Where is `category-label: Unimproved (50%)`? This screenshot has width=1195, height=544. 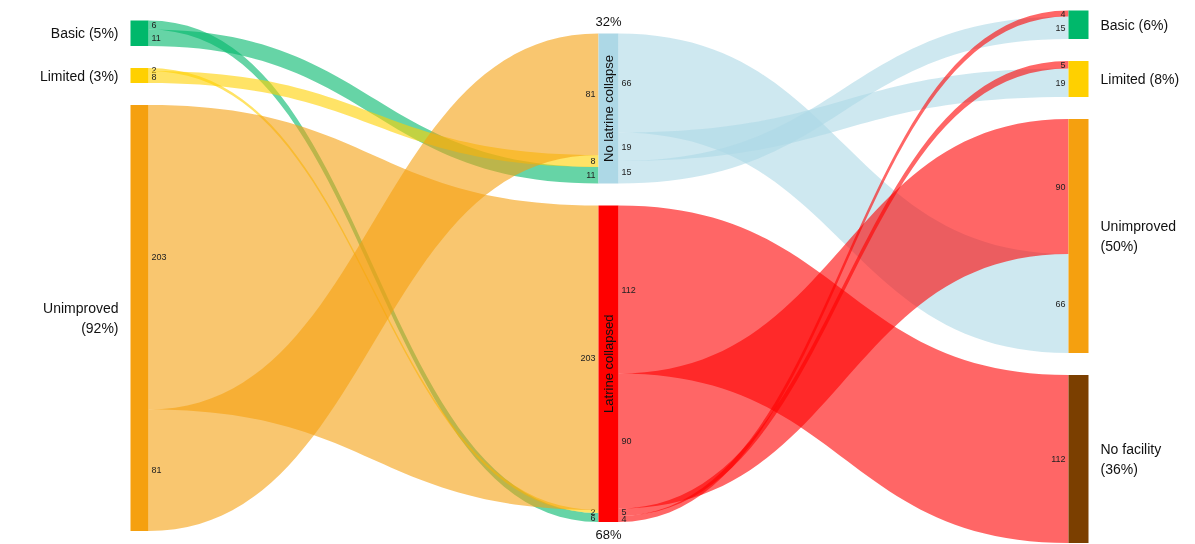 category-label: Unimproved (50%) is located at coordinates (1138, 236).